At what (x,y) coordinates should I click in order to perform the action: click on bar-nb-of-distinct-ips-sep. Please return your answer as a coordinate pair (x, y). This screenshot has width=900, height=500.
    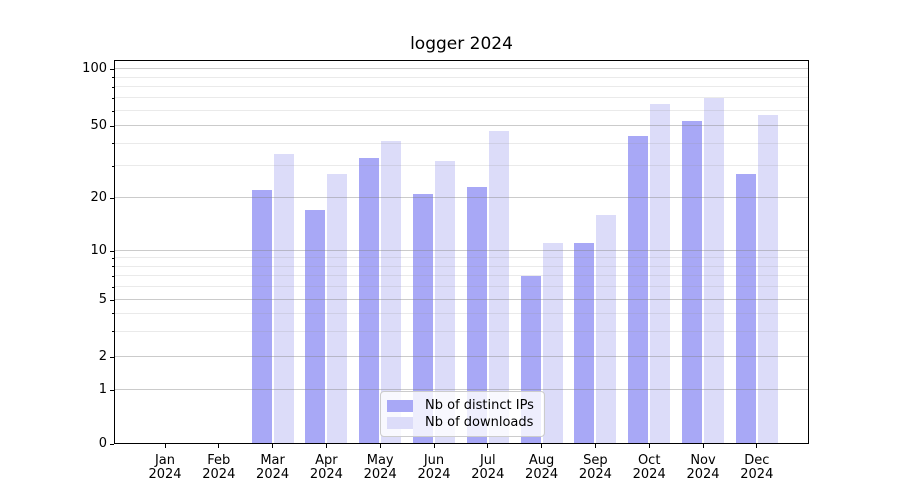
    Looking at the image, I should click on (584, 343).